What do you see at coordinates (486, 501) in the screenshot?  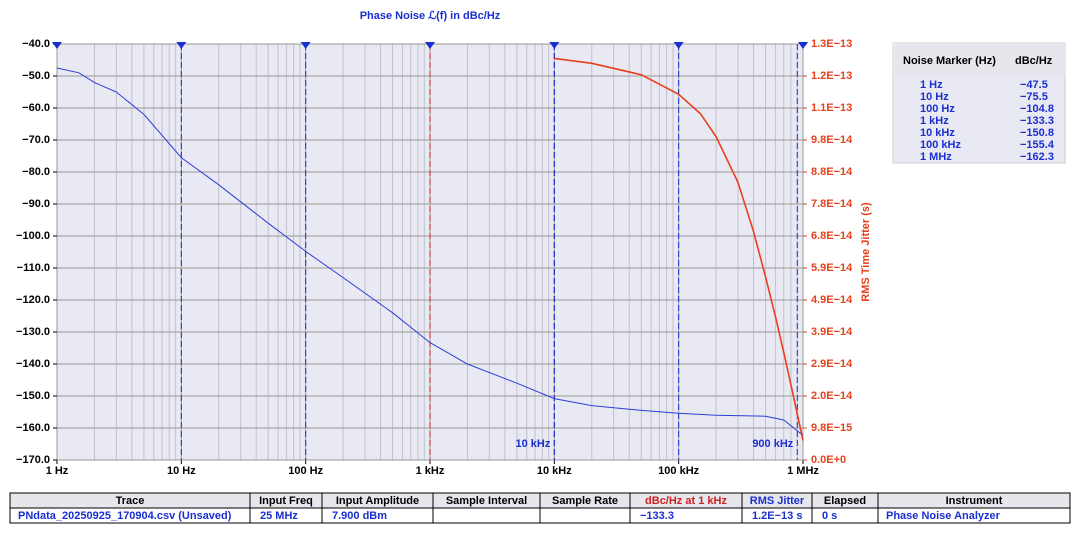 I see `summary-header: Sample Interval` at bounding box center [486, 501].